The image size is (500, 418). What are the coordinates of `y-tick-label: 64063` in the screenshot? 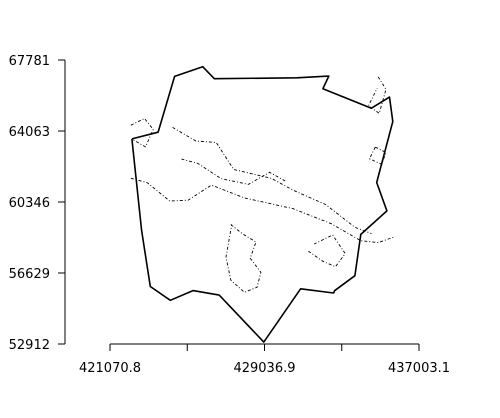 It's located at (29, 132).